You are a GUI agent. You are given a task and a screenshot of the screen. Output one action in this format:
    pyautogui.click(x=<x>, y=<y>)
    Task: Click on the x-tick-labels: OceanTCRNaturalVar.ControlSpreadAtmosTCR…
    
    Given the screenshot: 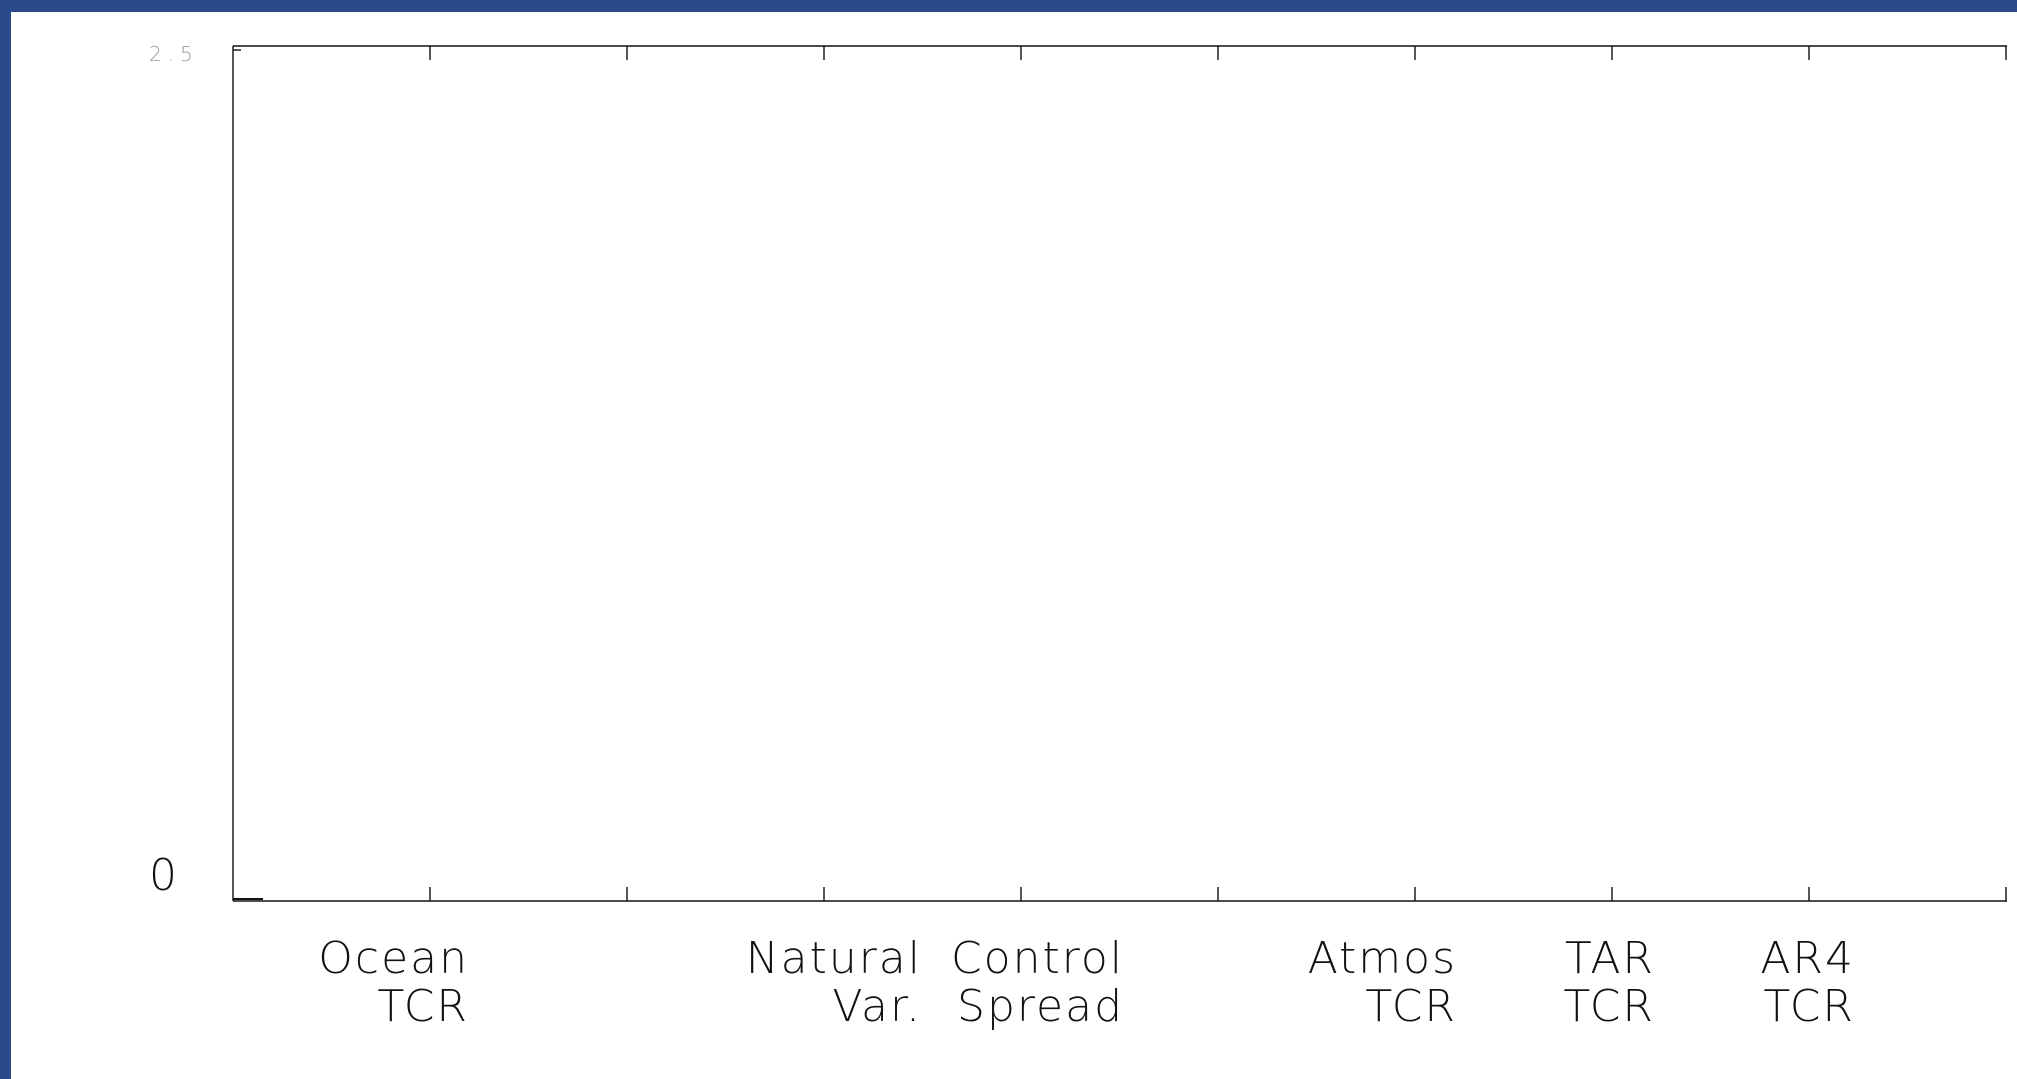 What is the action you would take?
    pyautogui.click(x=1086, y=982)
    